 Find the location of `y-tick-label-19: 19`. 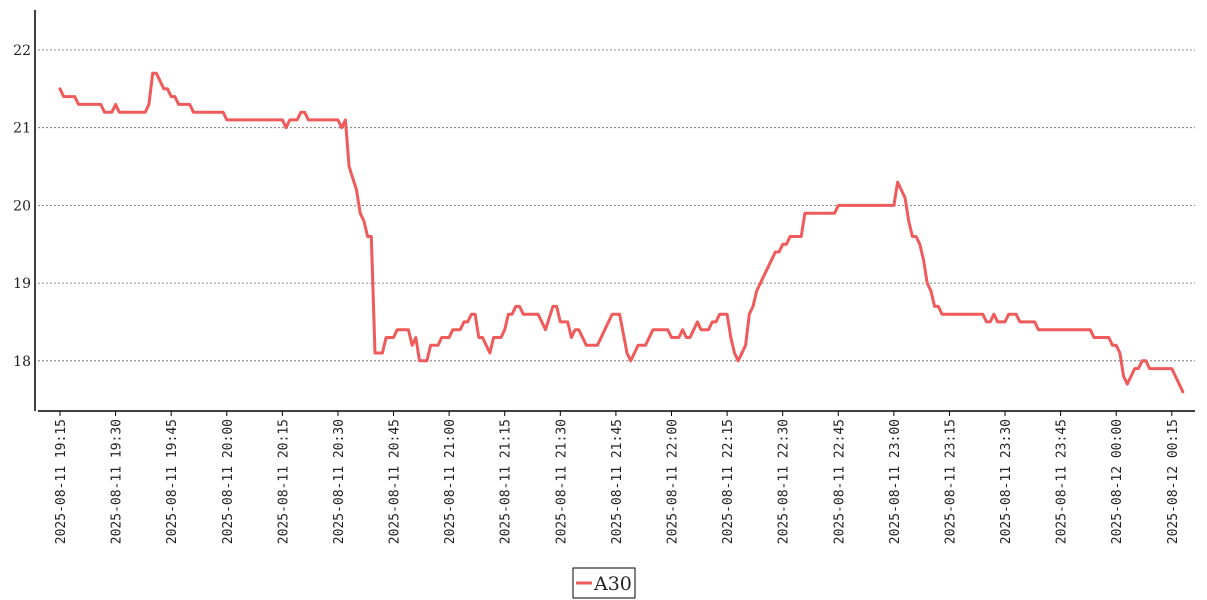

y-tick-label-19: 19 is located at coordinates (22, 284).